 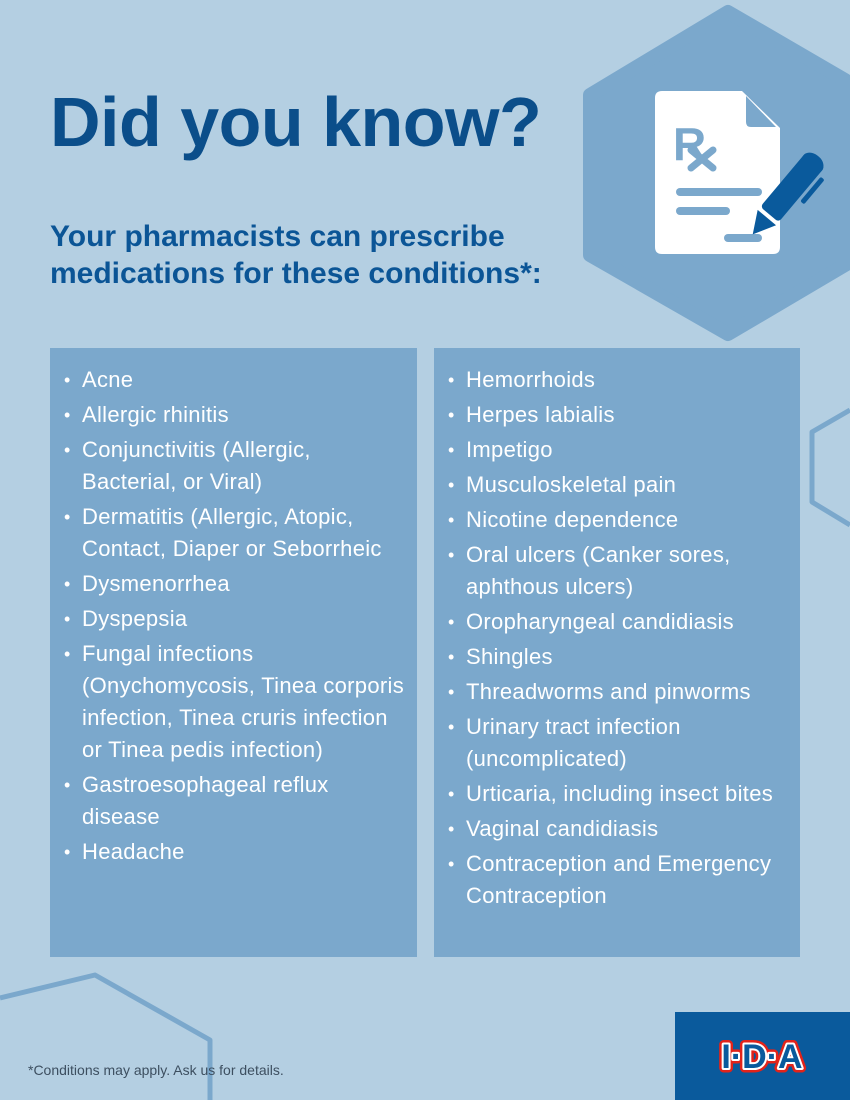 What do you see at coordinates (619, 692) in the screenshot?
I see `condition-item: Threadworms and pinworms` at bounding box center [619, 692].